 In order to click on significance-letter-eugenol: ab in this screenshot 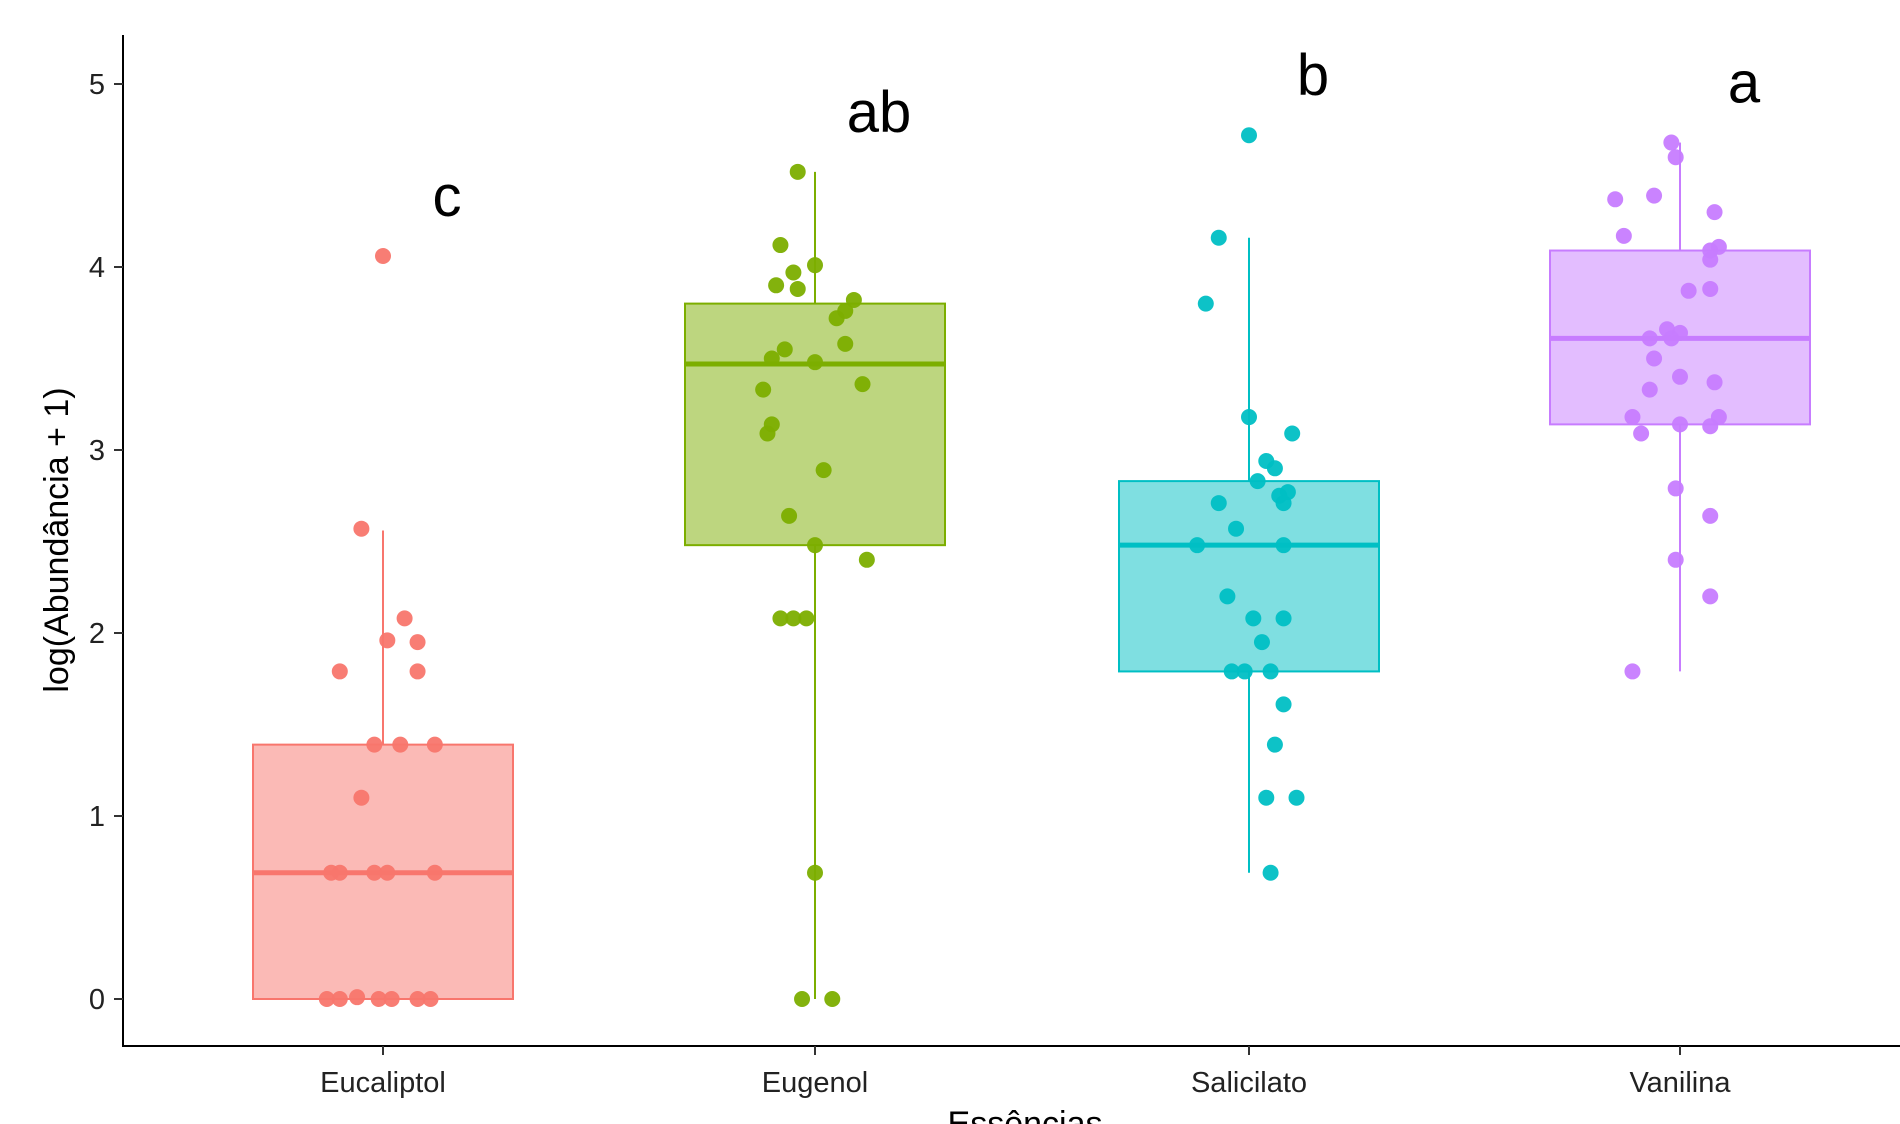, I will do `click(879, 112)`.